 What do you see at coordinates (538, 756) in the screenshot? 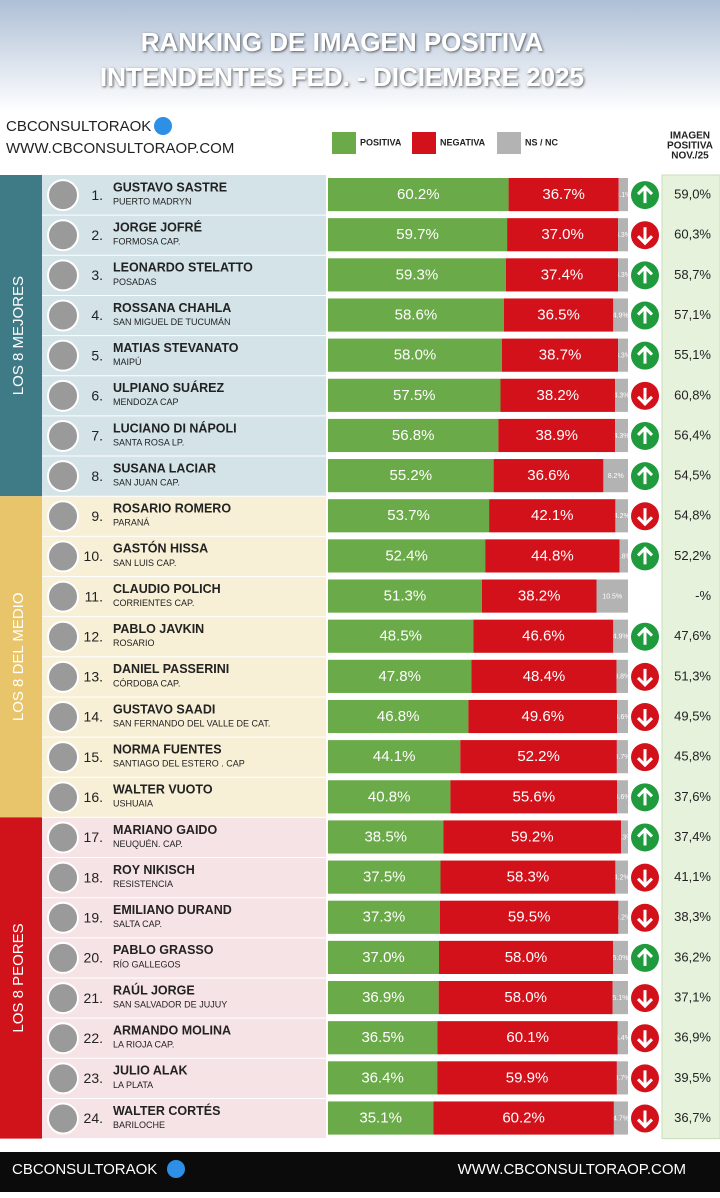
I see `value-label: 52.2%` at bounding box center [538, 756].